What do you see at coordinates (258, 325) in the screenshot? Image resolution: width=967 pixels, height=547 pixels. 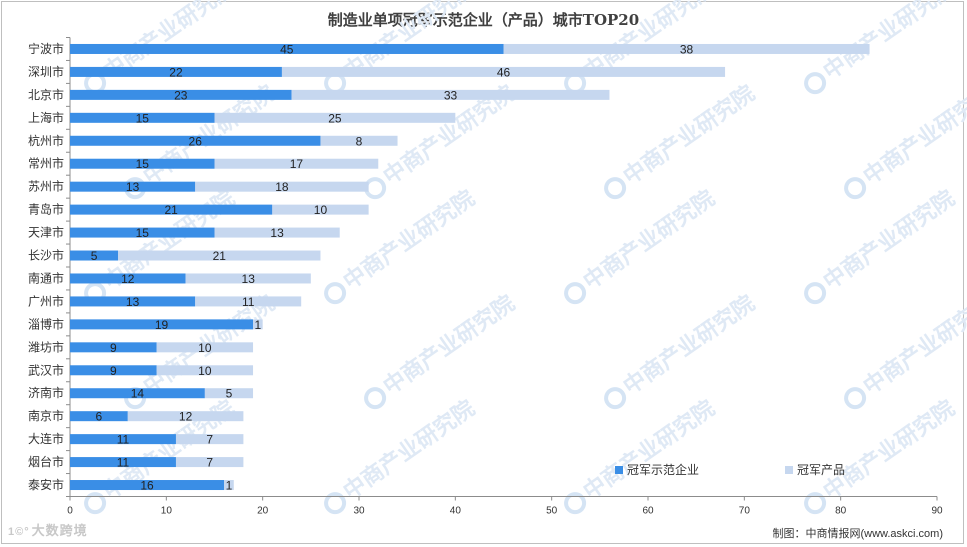 I see `data-label-product: 1` at bounding box center [258, 325].